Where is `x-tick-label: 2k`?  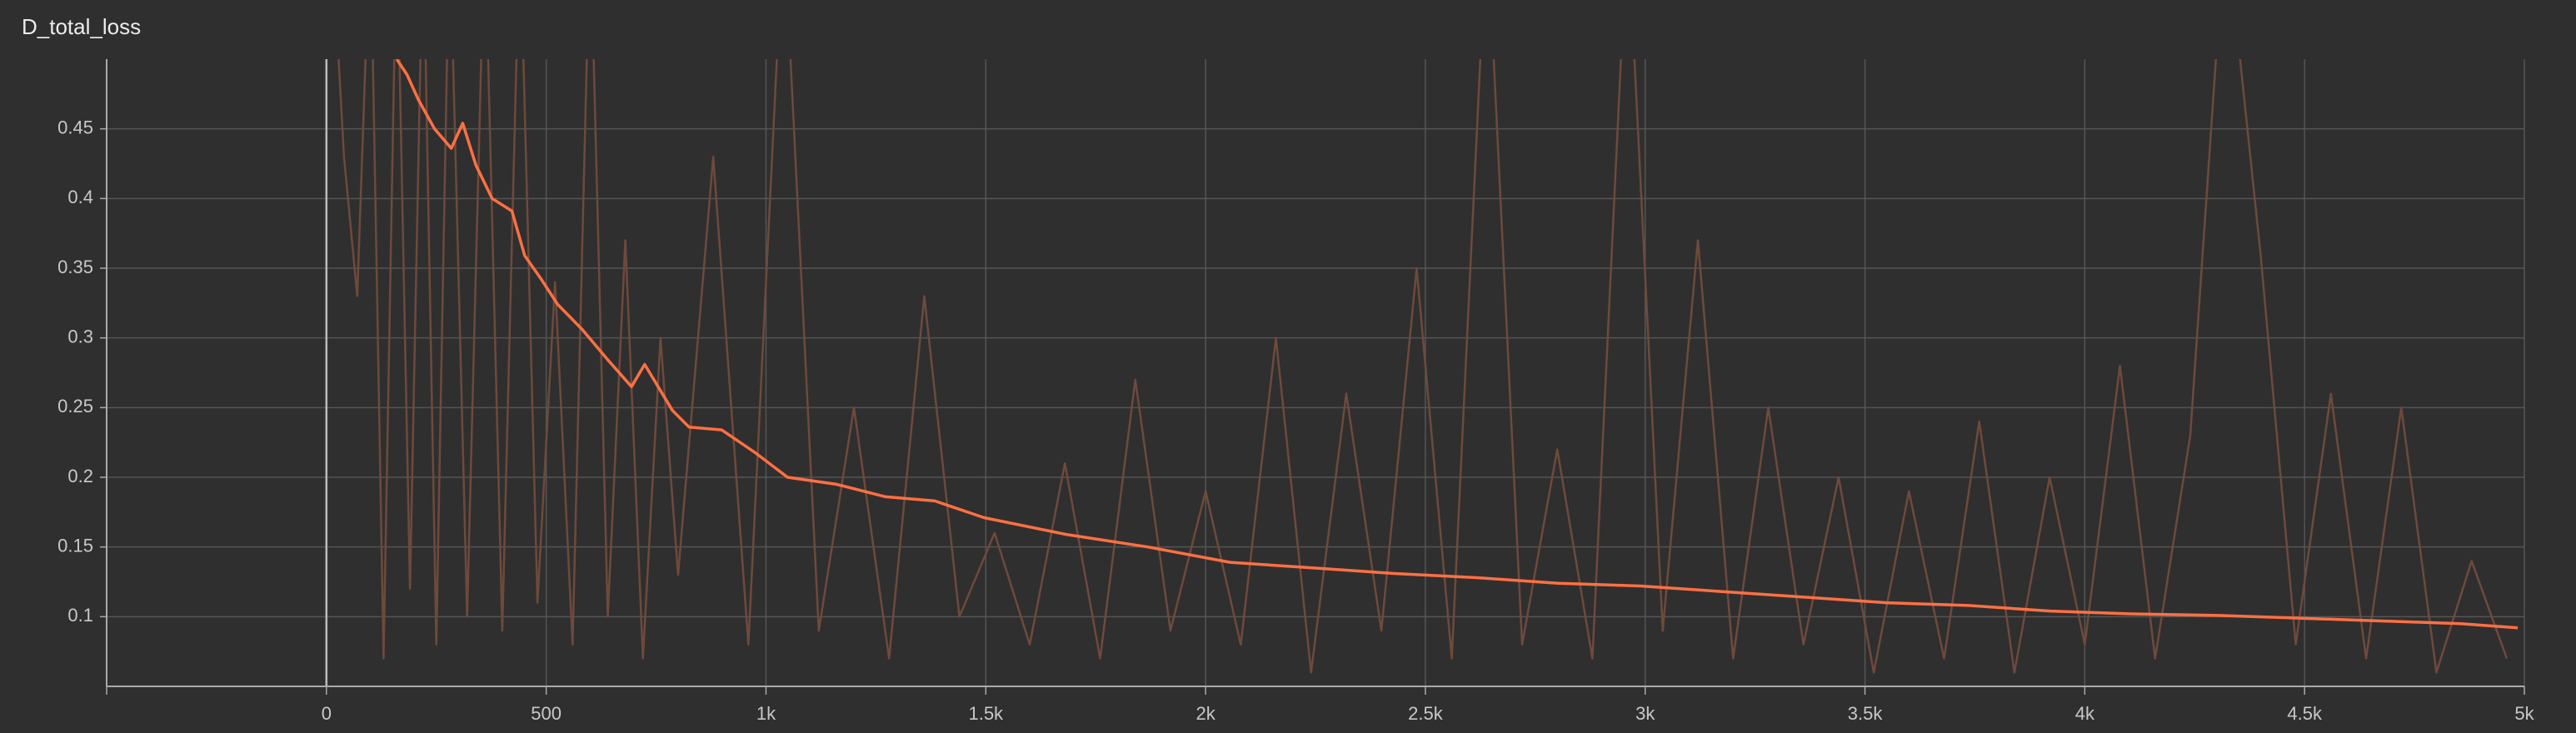 x-tick-label: 2k is located at coordinates (1206, 714).